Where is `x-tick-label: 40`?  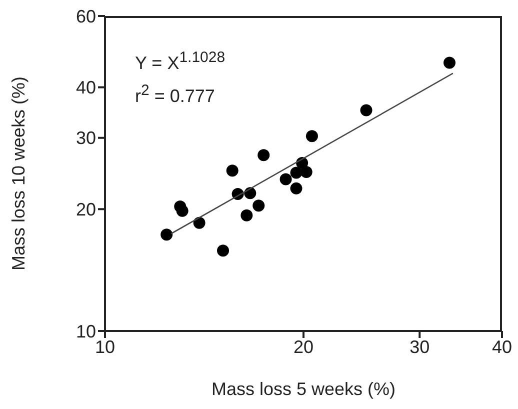 x-tick-label: 40 is located at coordinates (502, 346).